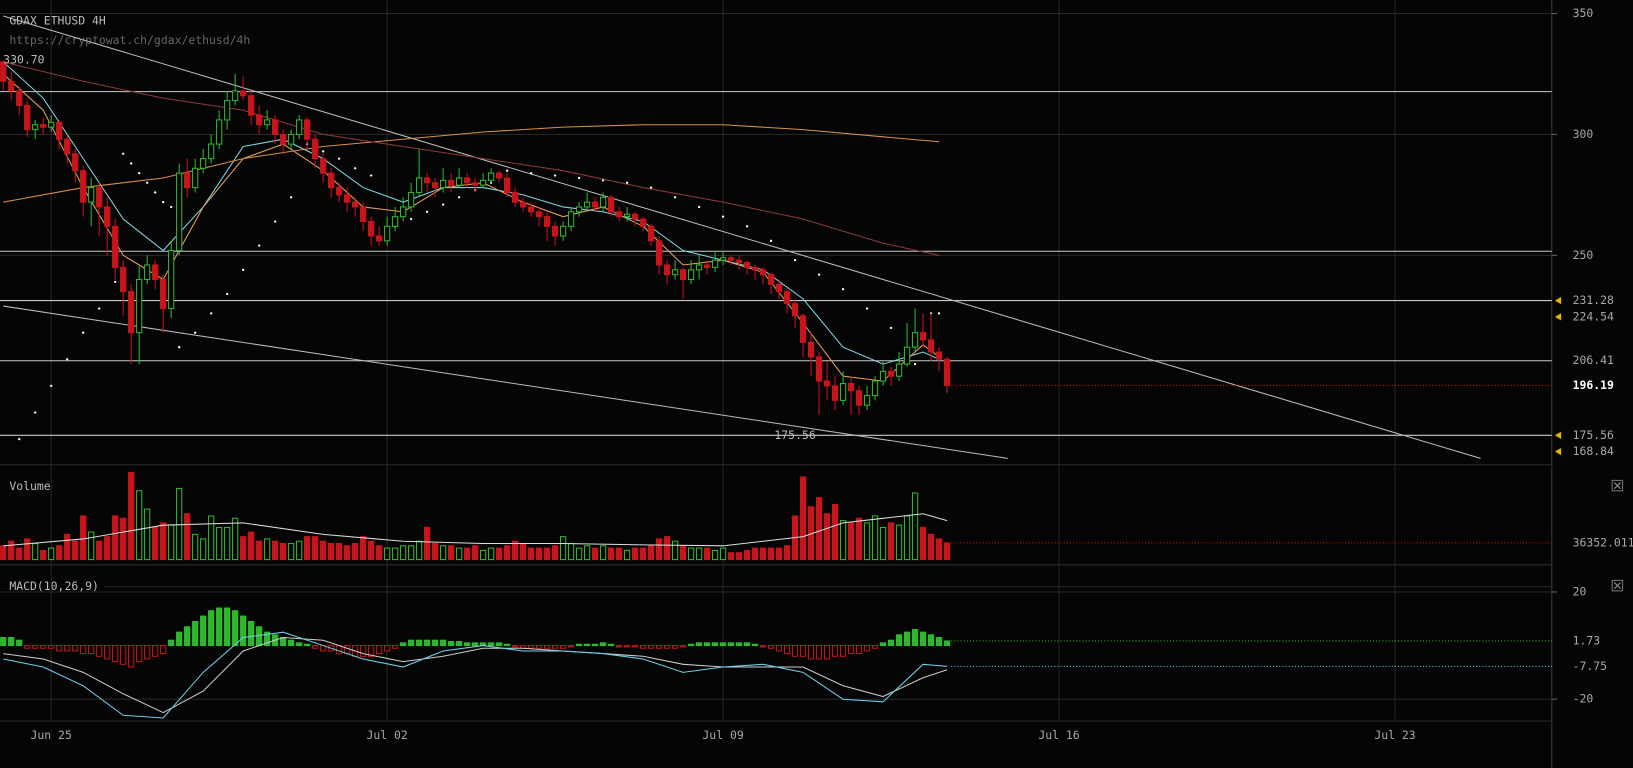 The width and height of the screenshot is (1633, 768). Describe the element at coordinates (1617, 485) in the screenshot. I see `close-volume` at that location.